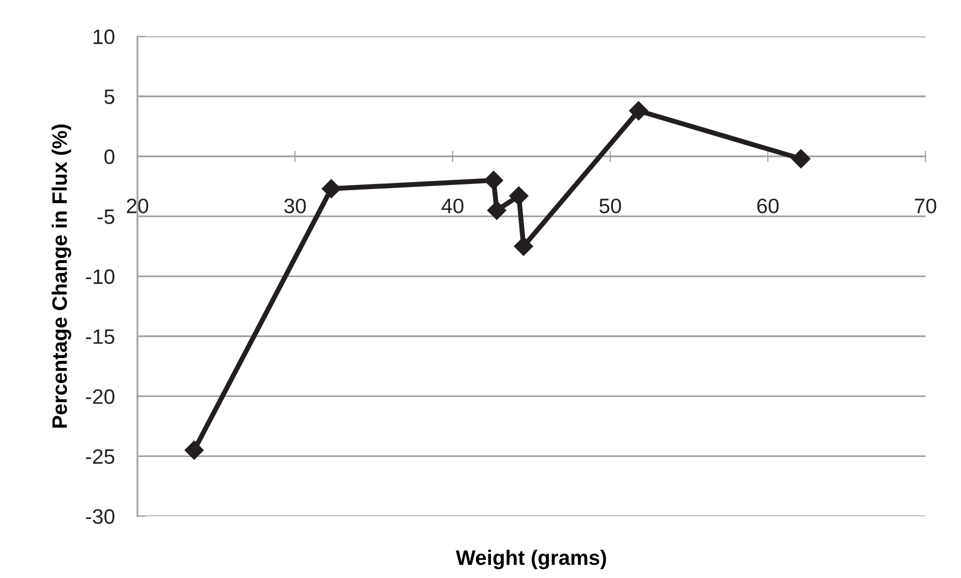  I want to click on y-tick-label: -15, so click(100, 336).